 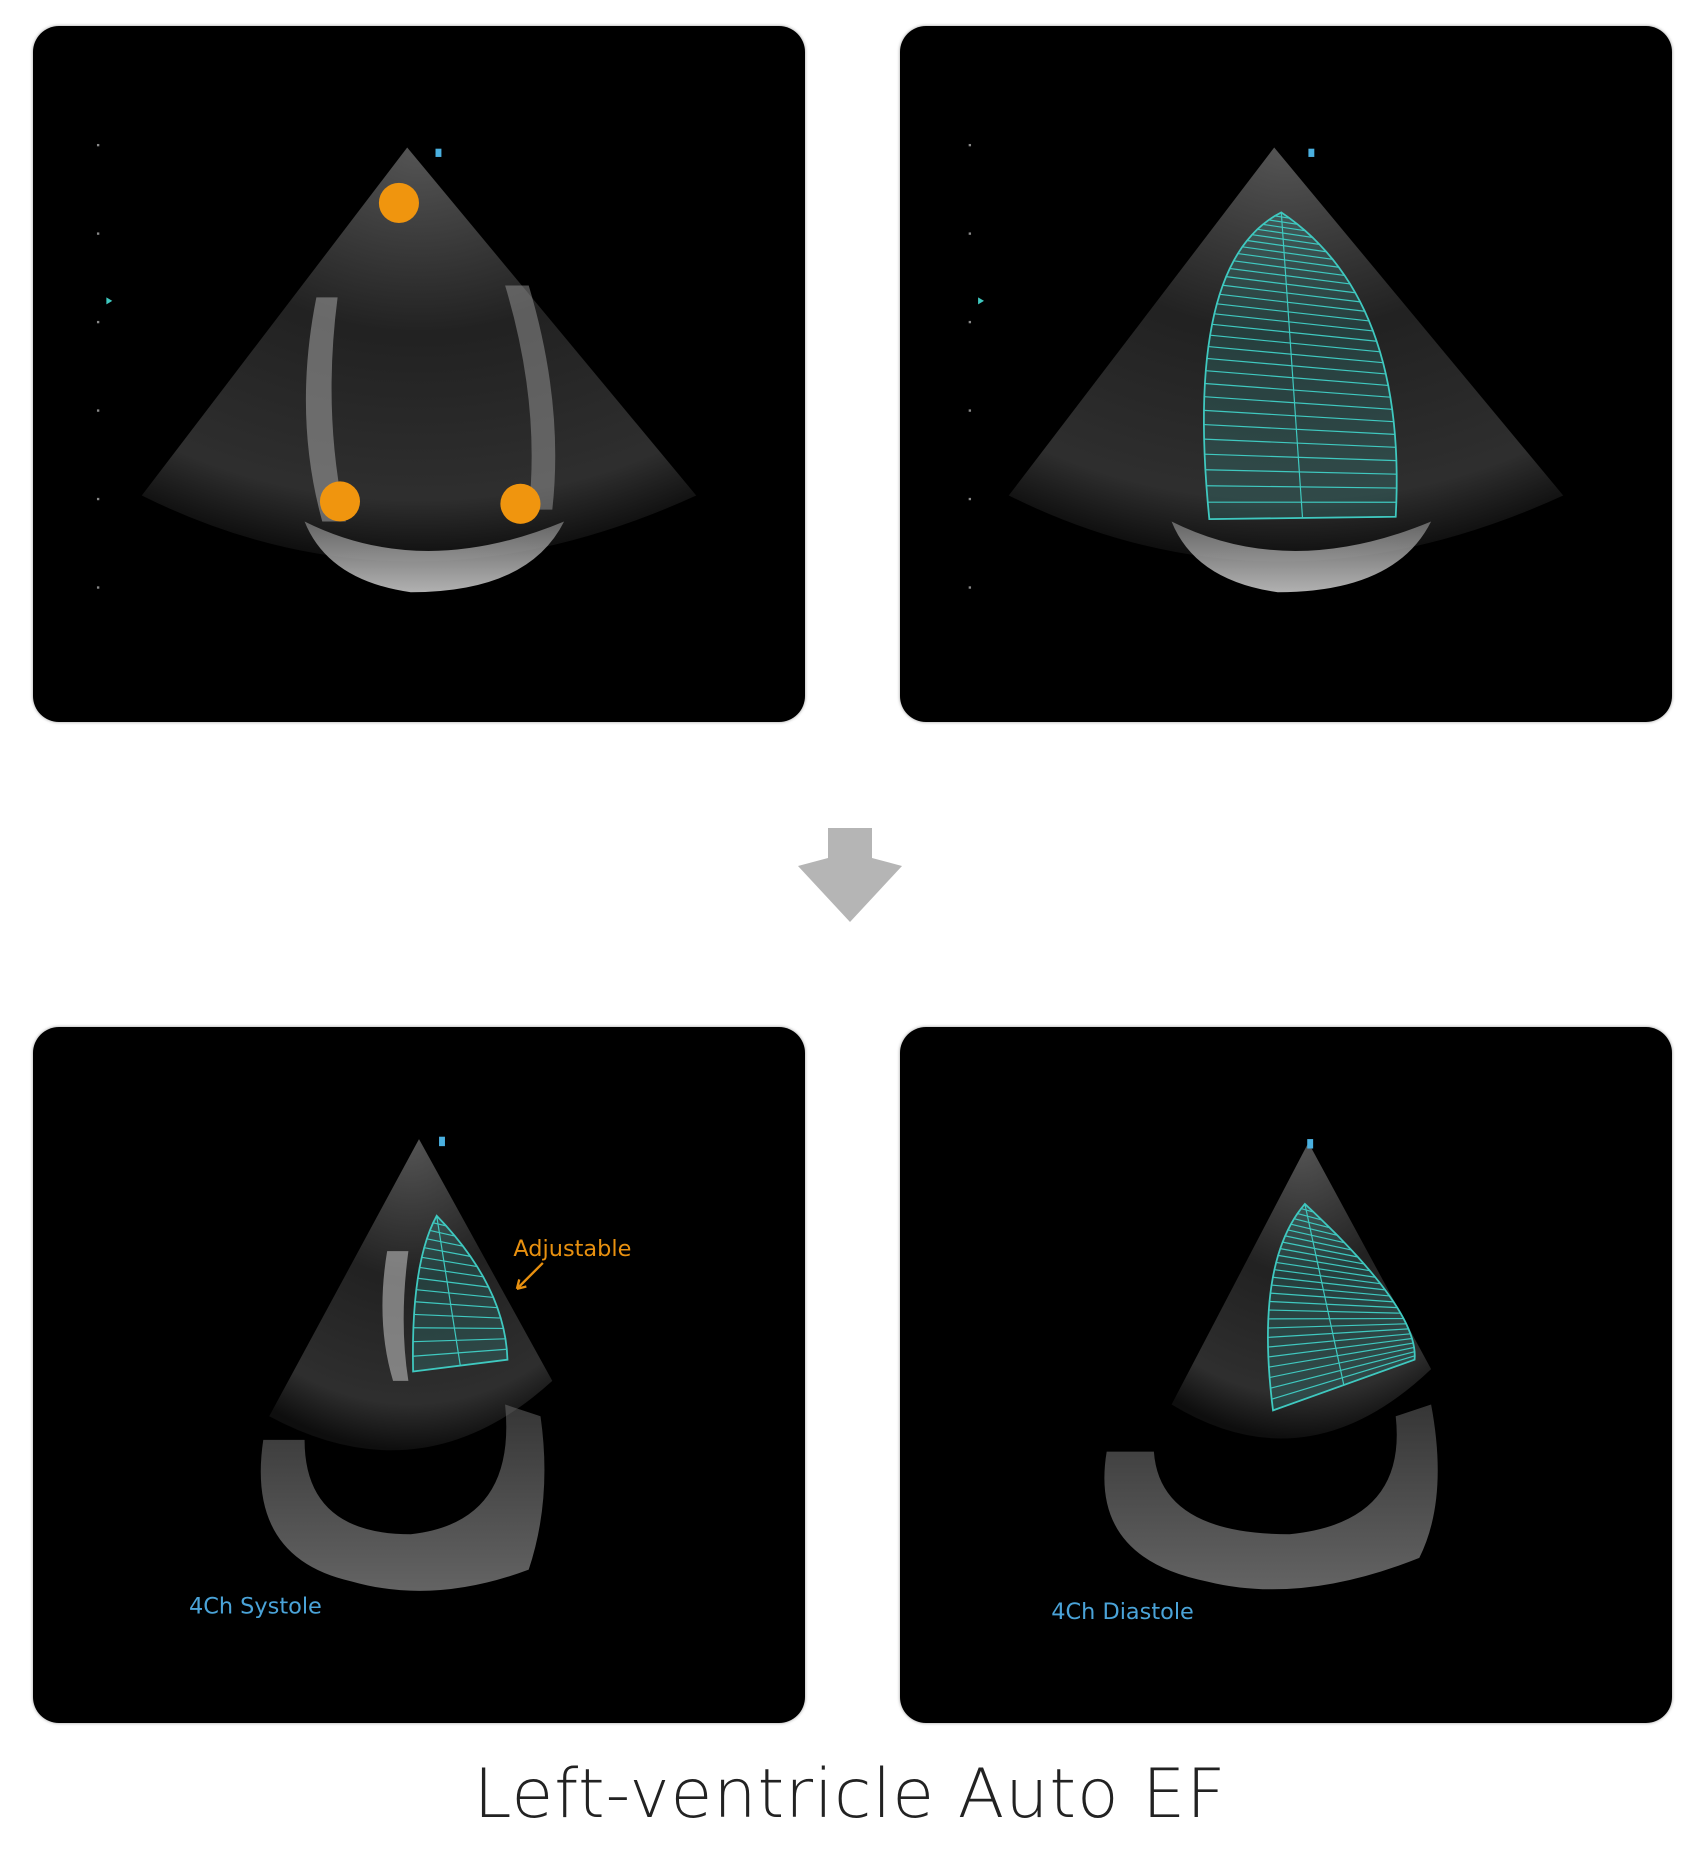 I want to click on landmark-apex, so click(x=398, y=203).